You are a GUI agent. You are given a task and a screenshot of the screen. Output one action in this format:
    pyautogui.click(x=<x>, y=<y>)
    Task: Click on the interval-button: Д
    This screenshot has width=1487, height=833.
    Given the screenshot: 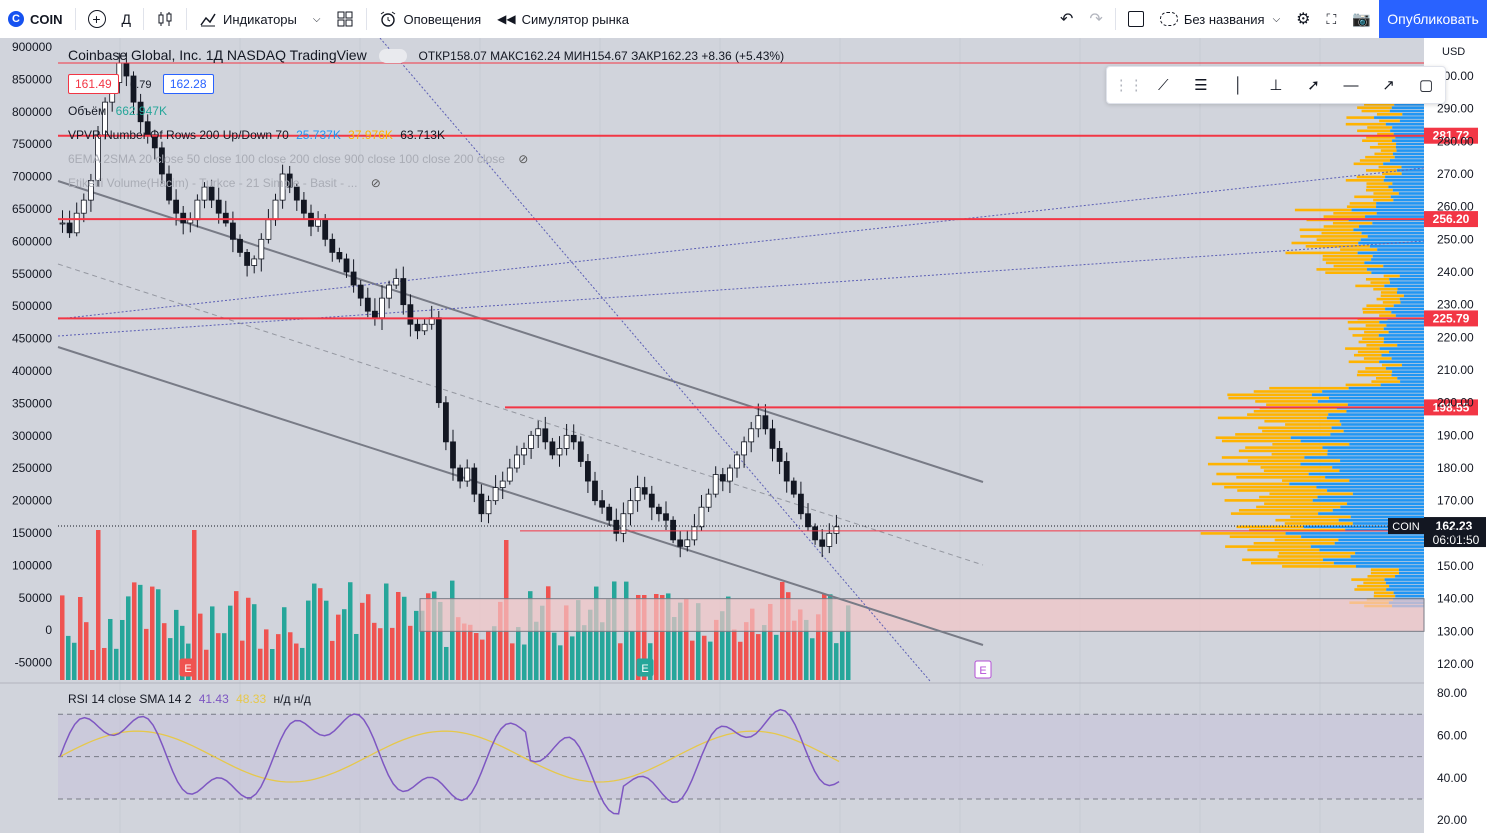 What is the action you would take?
    pyautogui.click(x=126, y=19)
    